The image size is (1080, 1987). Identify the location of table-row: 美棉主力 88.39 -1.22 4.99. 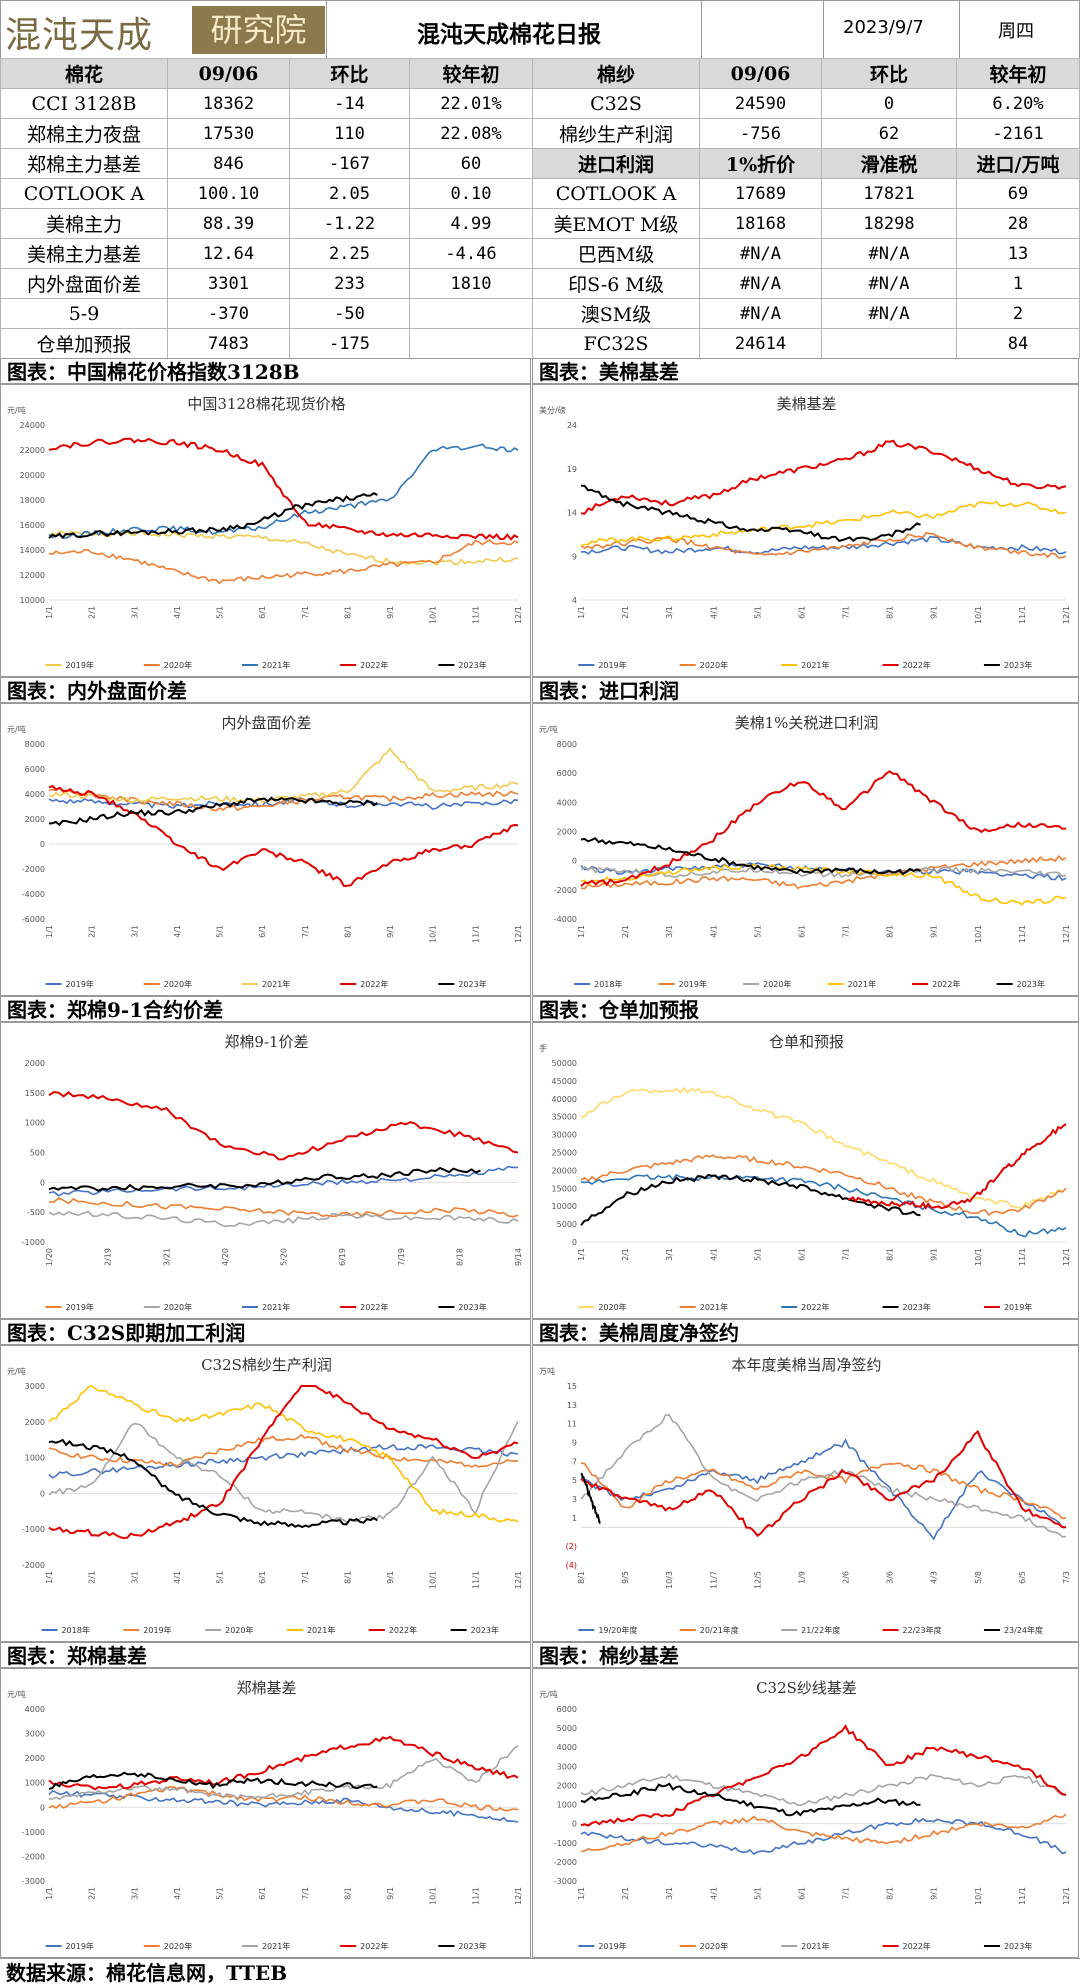
(266, 223).